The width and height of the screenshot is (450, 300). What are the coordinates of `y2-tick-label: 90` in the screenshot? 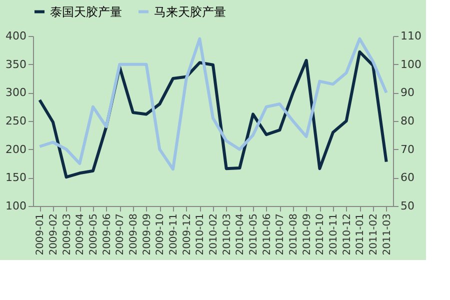 It's located at (407, 93).